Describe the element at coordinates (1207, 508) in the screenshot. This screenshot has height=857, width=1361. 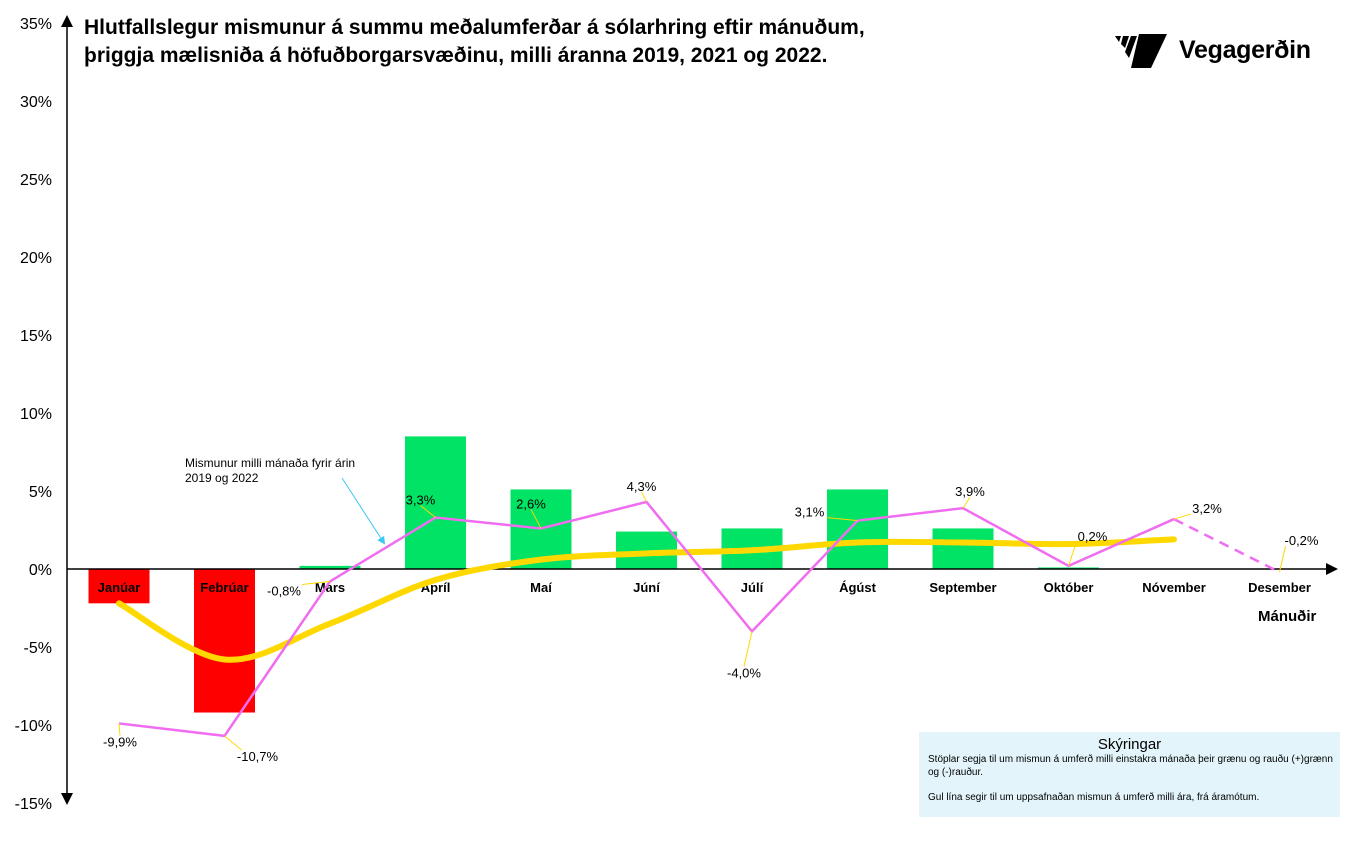
I see `data-label: 3,2%` at that location.